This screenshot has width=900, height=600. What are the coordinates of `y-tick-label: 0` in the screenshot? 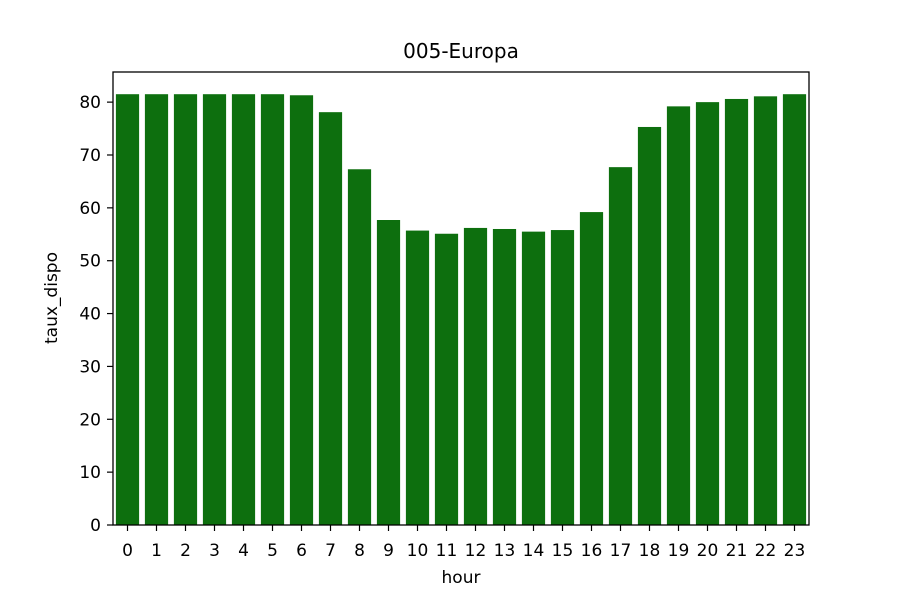 It's located at (95, 526).